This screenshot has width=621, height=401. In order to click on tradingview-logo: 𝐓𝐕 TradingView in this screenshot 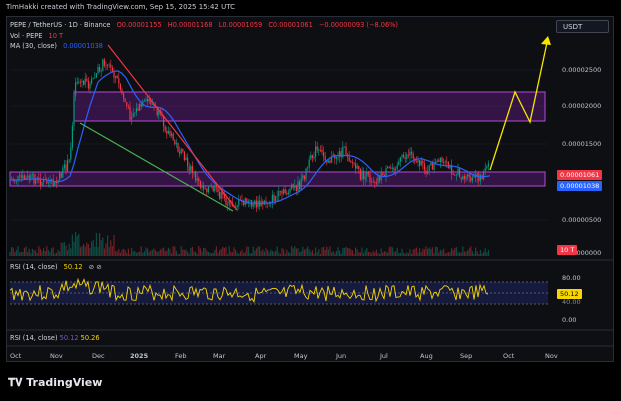, I will do `click(55, 383)`.